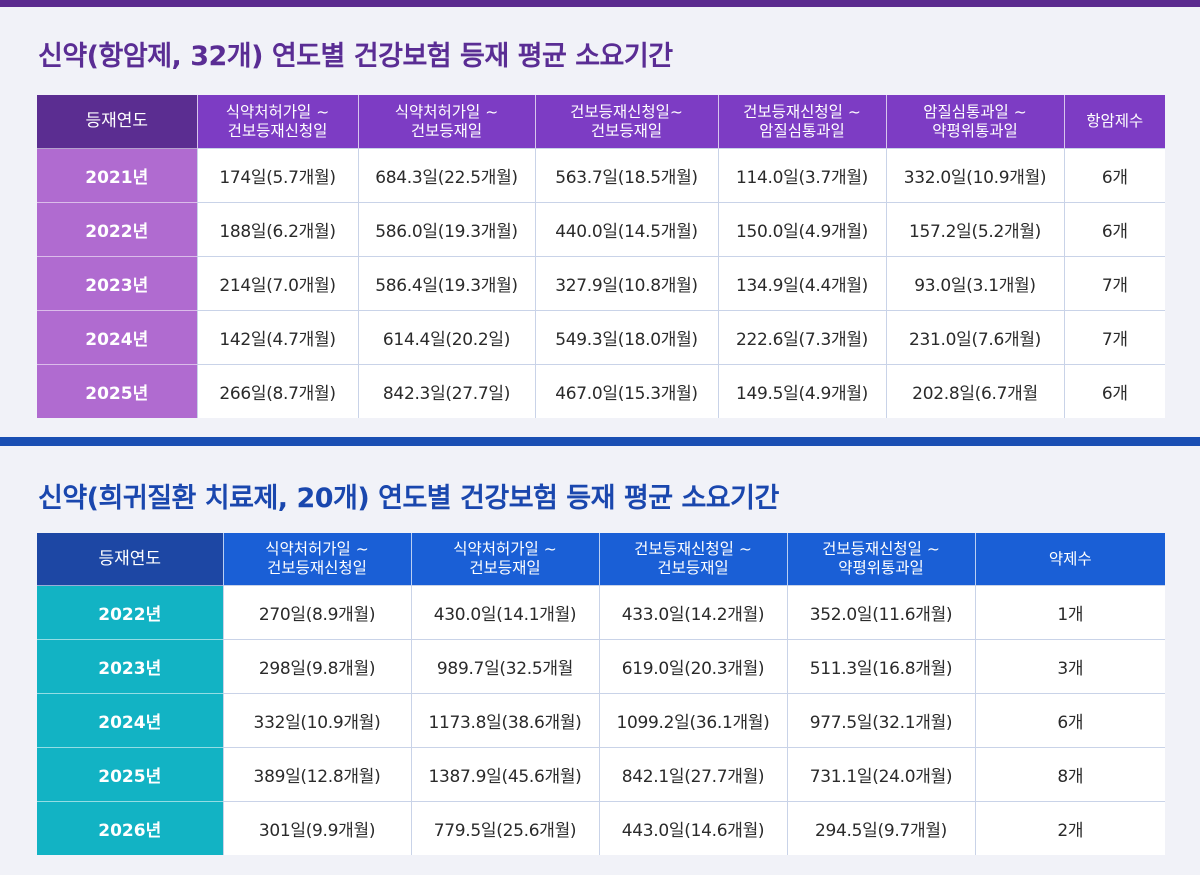 The image size is (1200, 875). I want to click on col-header-application-to-listing: 건보등재신청일~ 건보등재일, so click(626, 122).